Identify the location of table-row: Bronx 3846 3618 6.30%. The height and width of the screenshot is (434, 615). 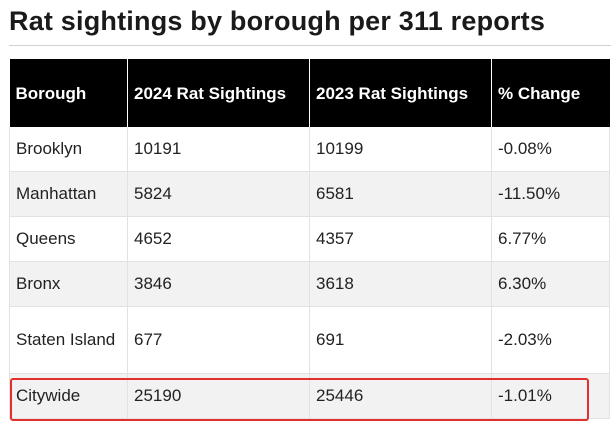
(309, 284).